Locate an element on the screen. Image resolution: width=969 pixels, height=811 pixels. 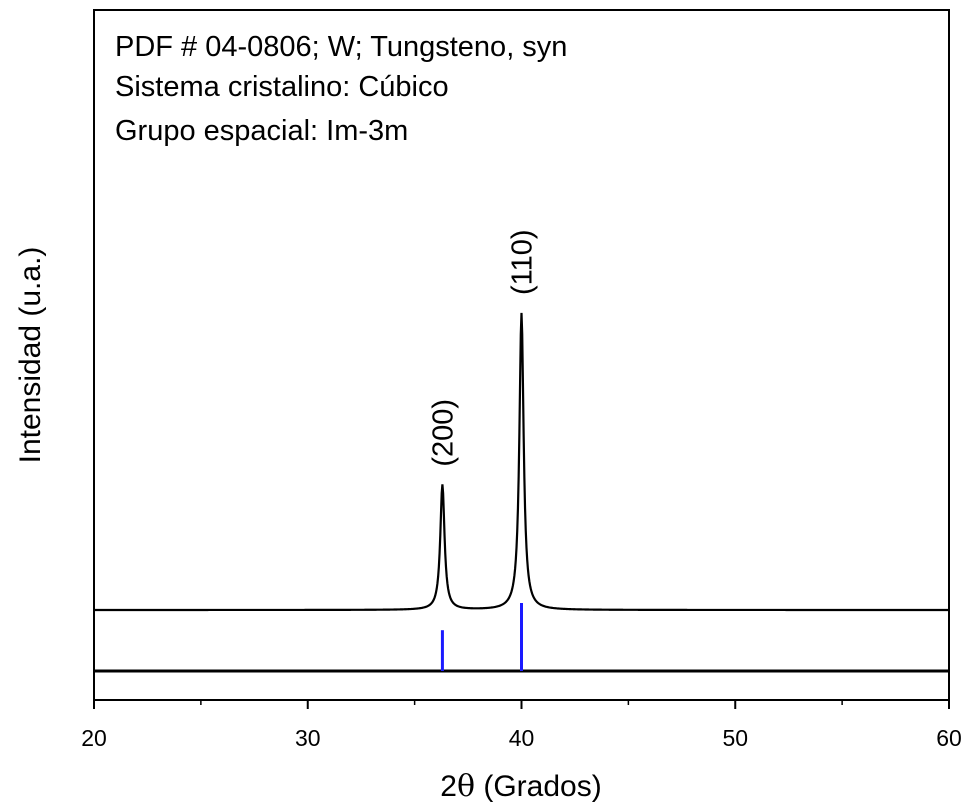
x-tick-label-20: 20 is located at coordinates (94, 738).